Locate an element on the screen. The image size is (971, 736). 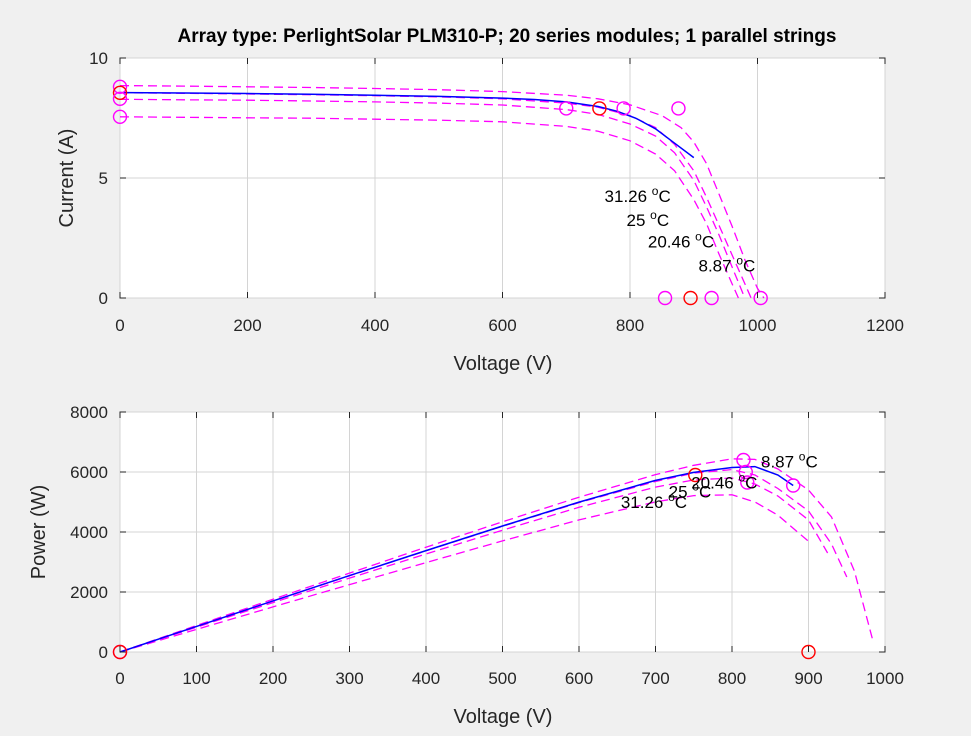
bottom-y-tick-label: 8000 is located at coordinates (89, 412).